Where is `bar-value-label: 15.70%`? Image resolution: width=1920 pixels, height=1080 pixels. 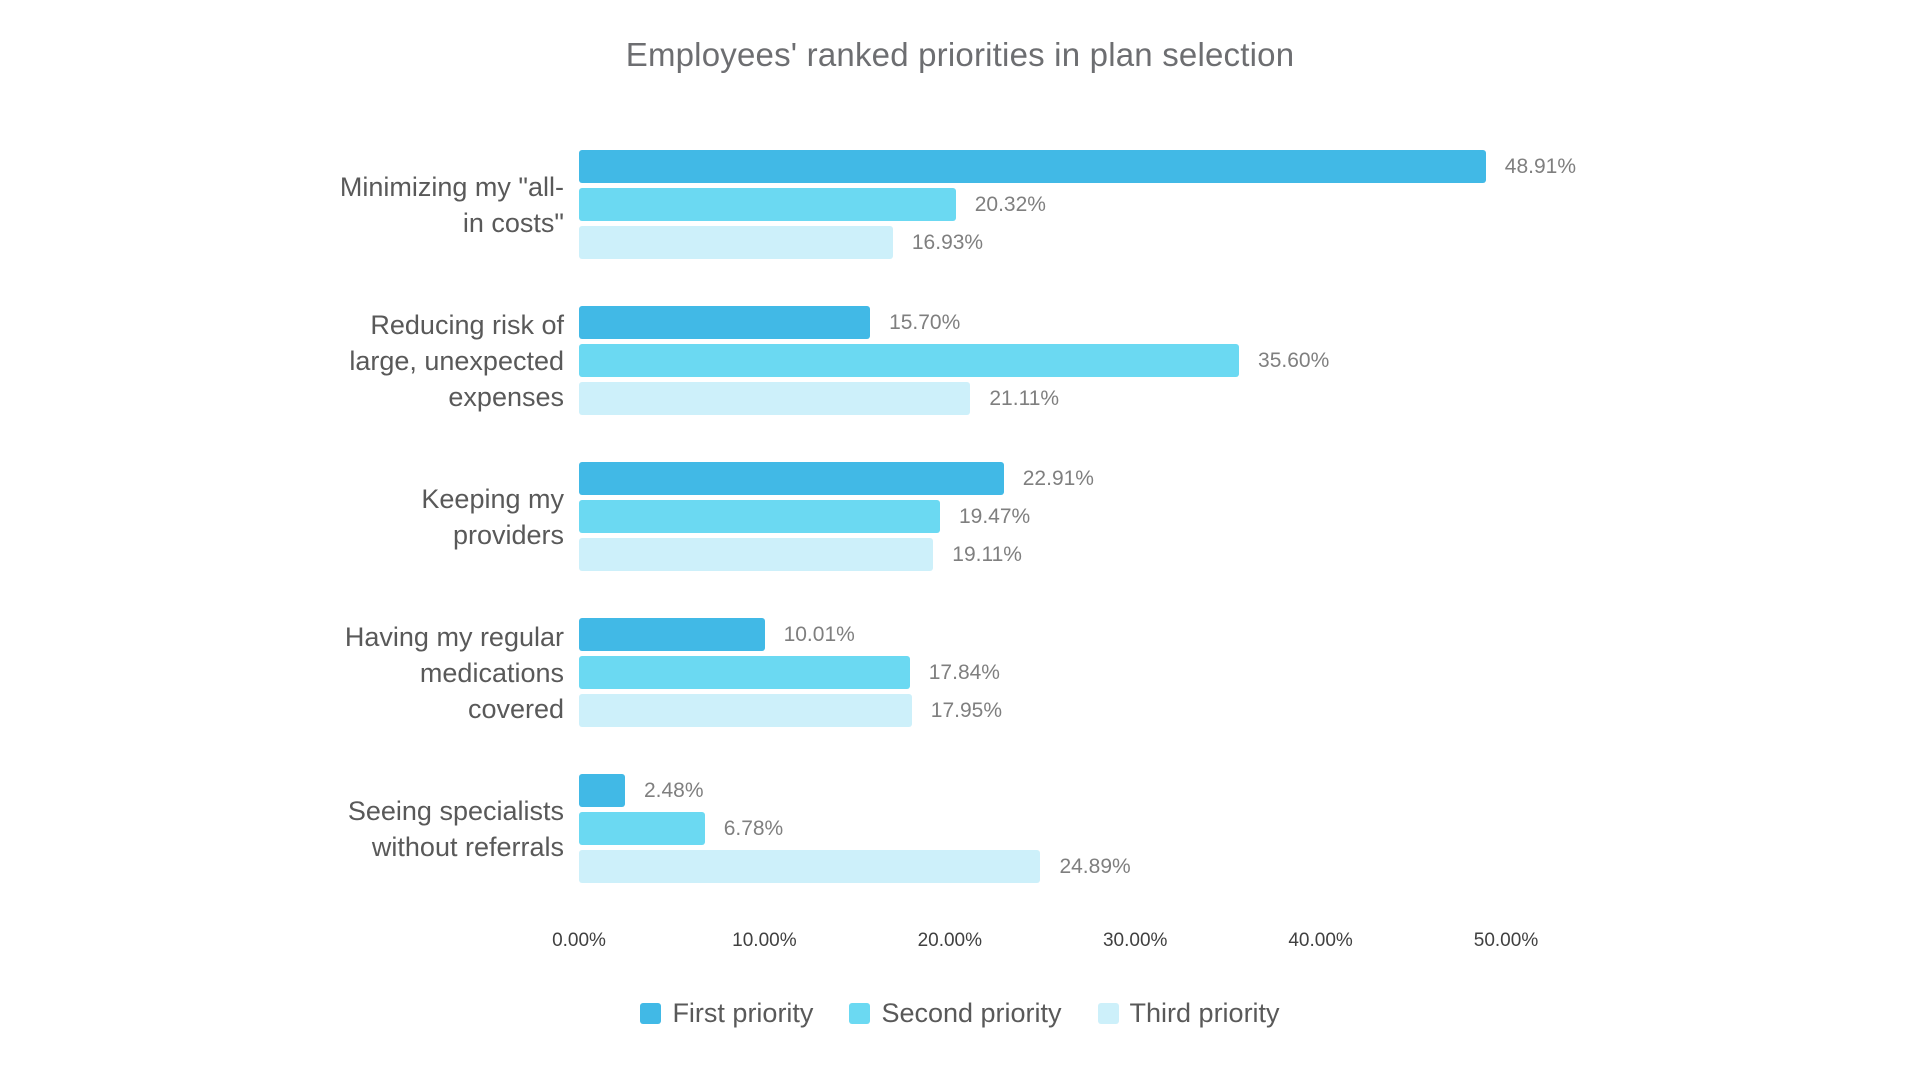
bar-value-label: 15.70% is located at coordinates (925, 322).